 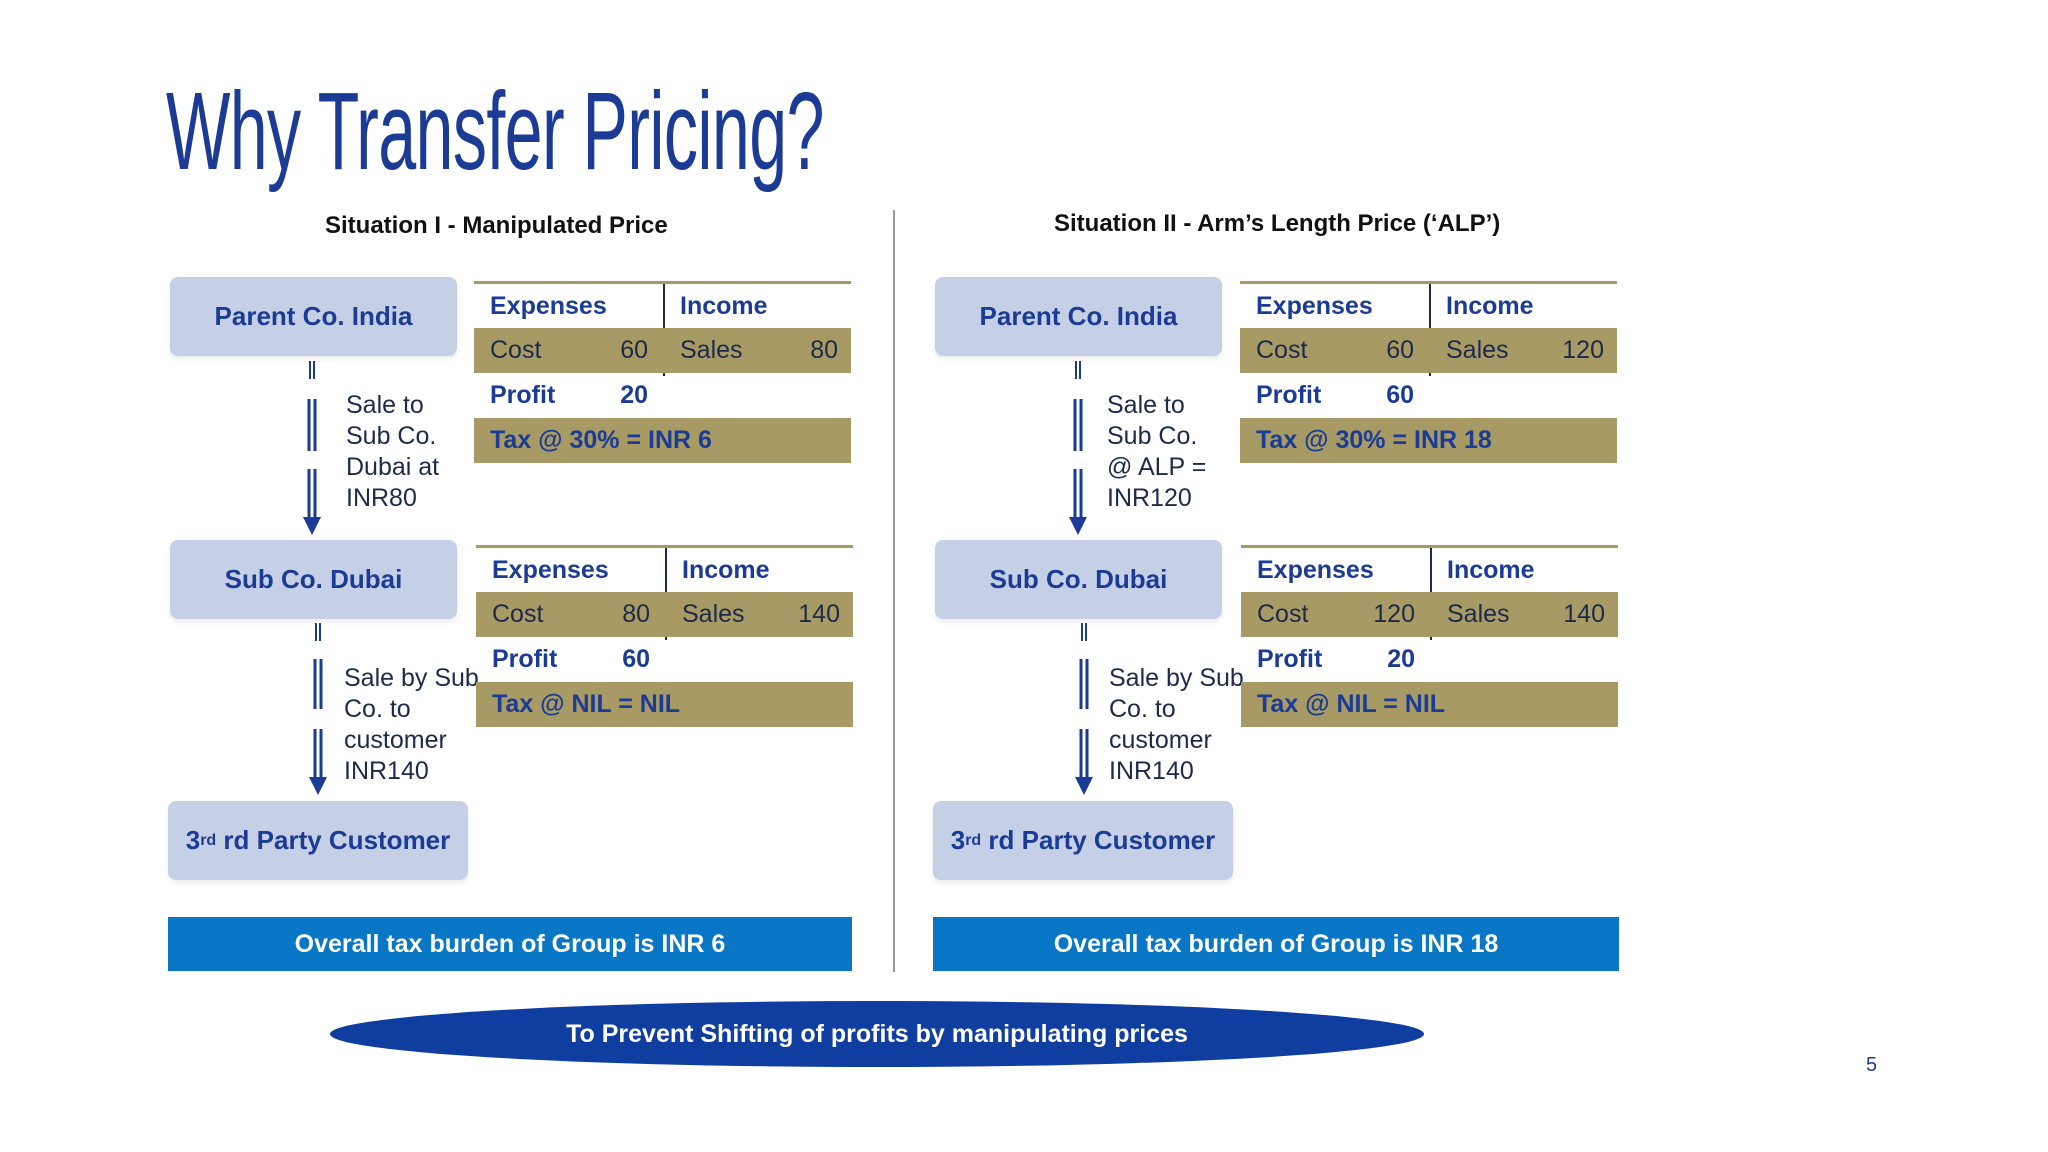 What do you see at coordinates (1374, 440) in the screenshot?
I see `tax-line: Tax @ 30% = INR 18` at bounding box center [1374, 440].